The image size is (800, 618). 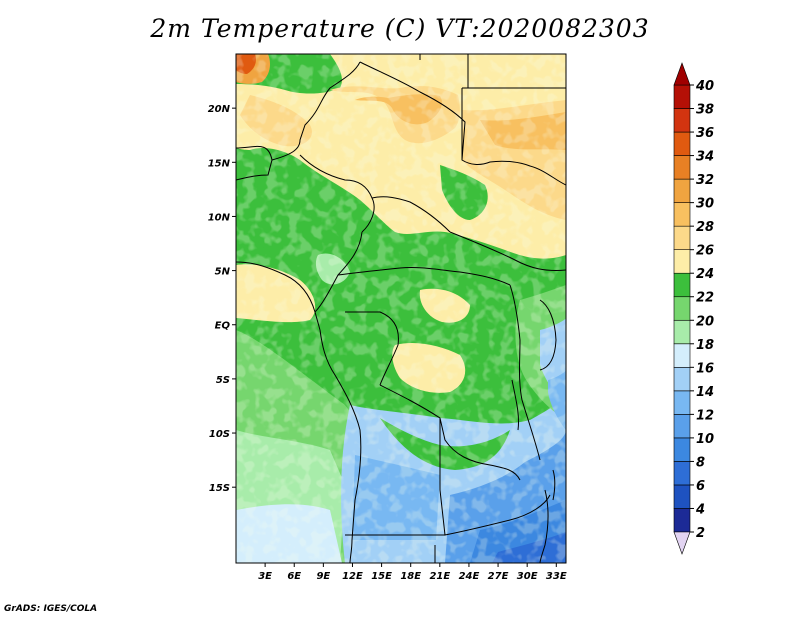 What do you see at coordinates (705, 157) in the screenshot?
I see `colorbar-label: 34` at bounding box center [705, 157].